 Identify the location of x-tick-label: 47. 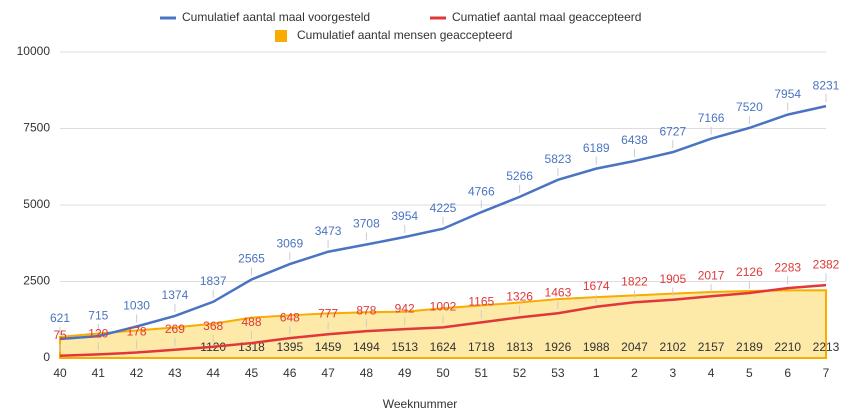
(328, 373).